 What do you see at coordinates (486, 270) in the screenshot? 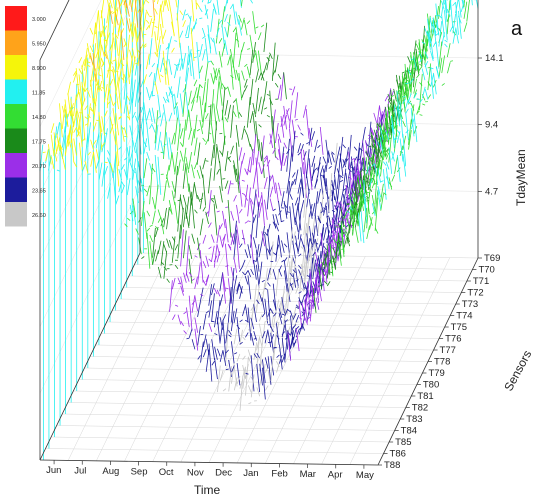
I see `y-tick-label: T70` at bounding box center [486, 270].